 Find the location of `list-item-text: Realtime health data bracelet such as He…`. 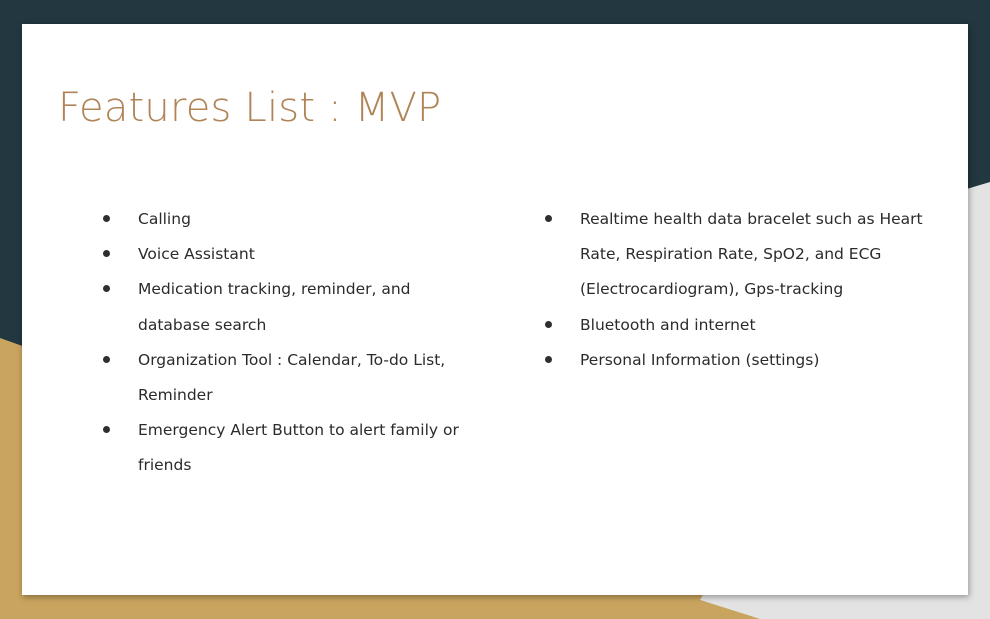

list-item-text: Realtime health data bracelet such as He… is located at coordinates (751, 254).